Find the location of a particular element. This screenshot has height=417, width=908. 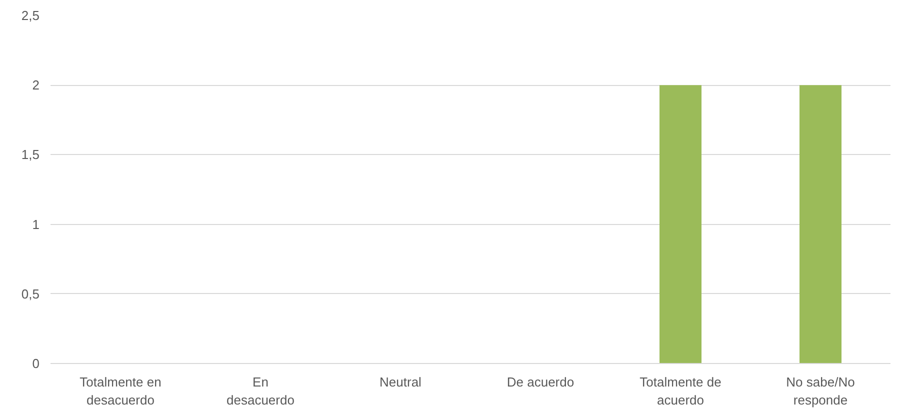

x-tick-label: De acuerdo is located at coordinates (540, 382).